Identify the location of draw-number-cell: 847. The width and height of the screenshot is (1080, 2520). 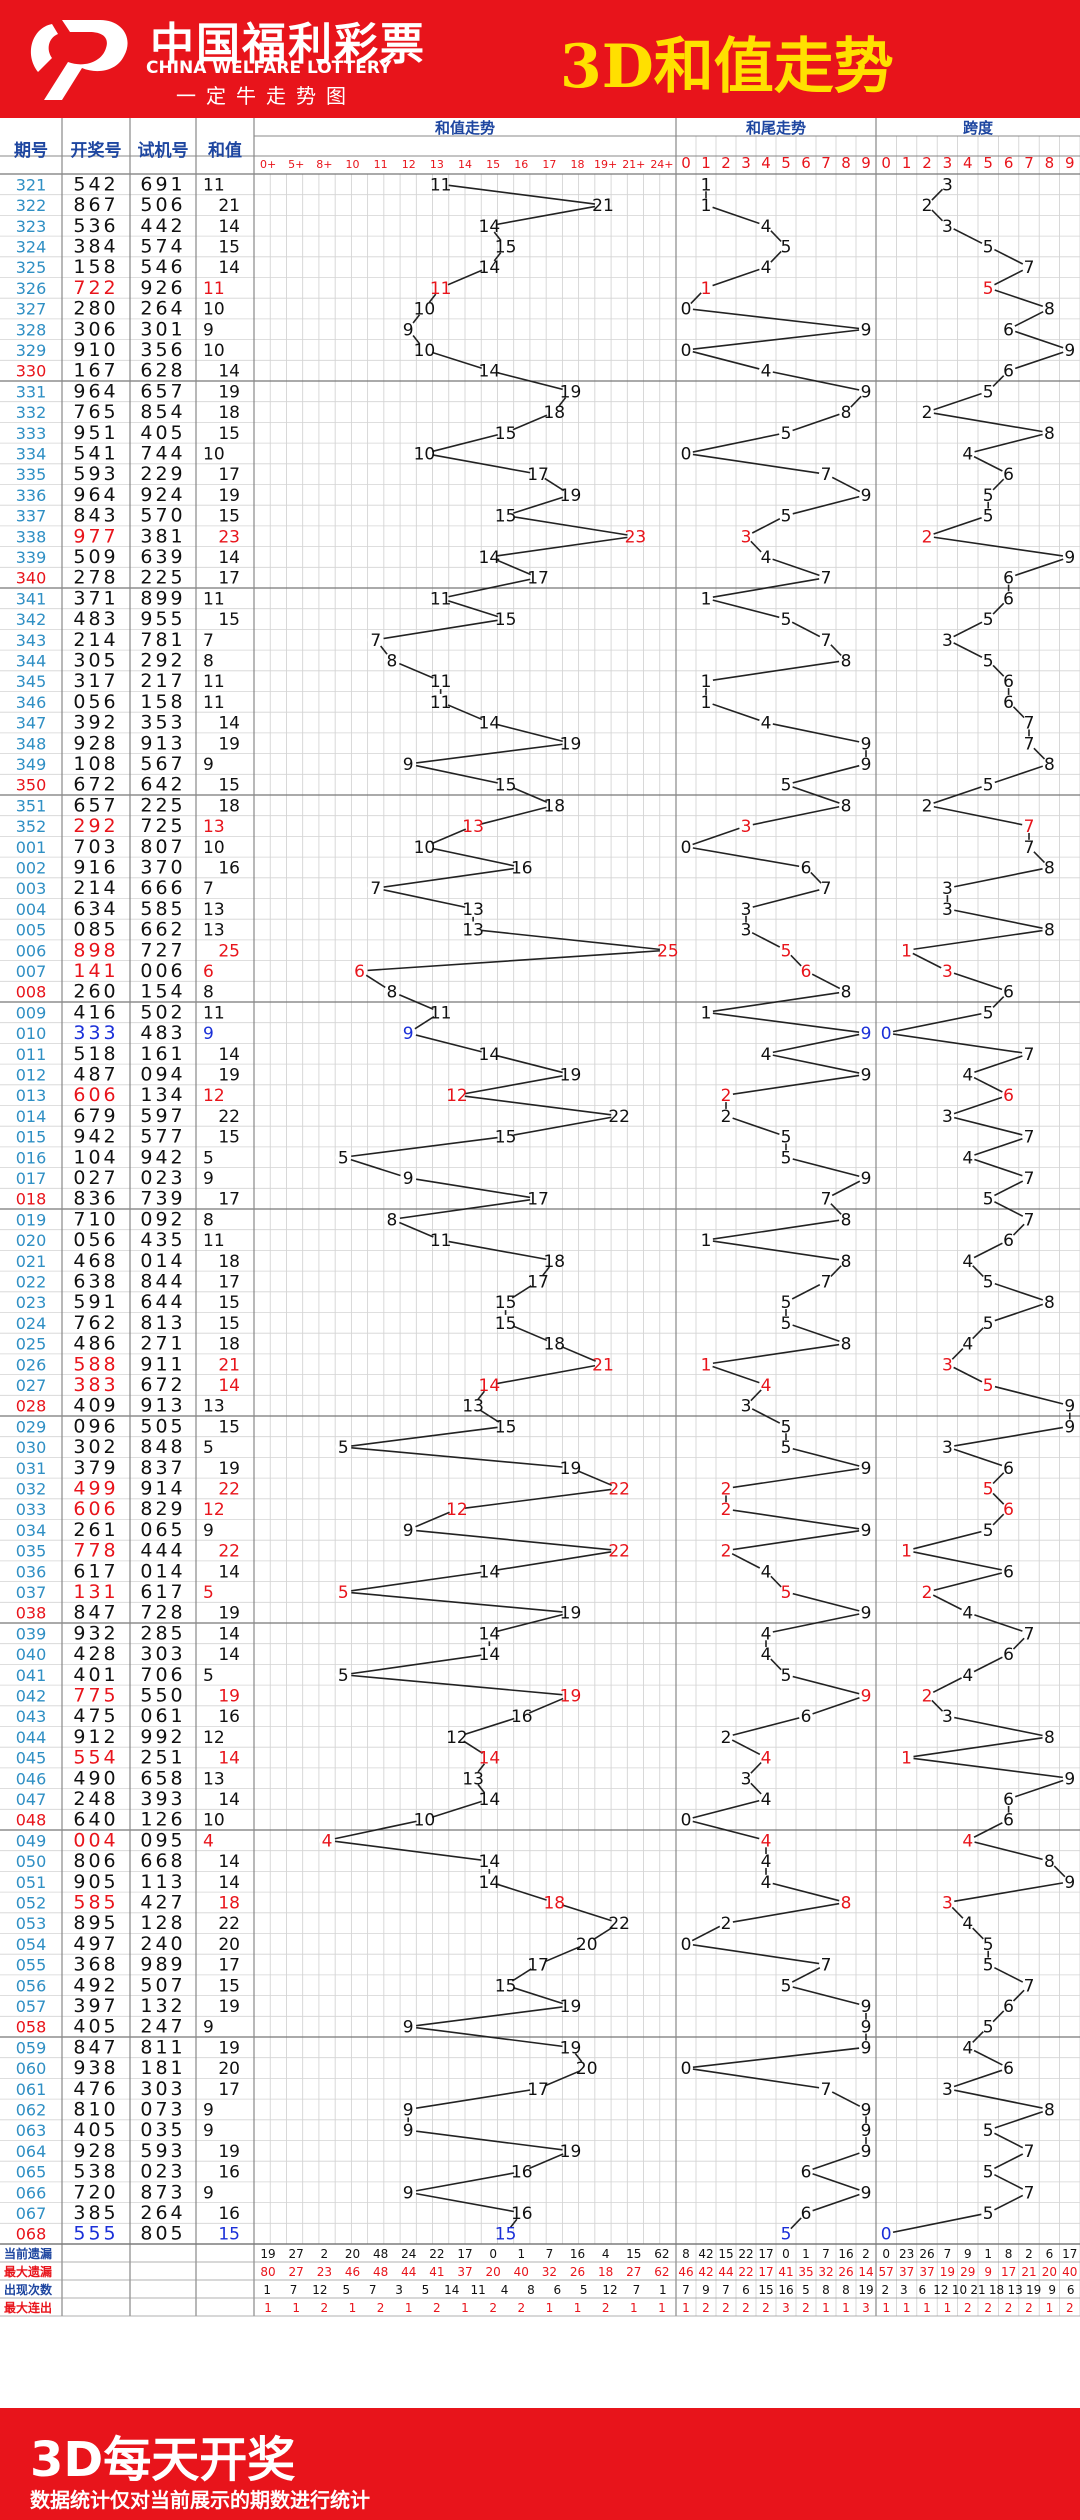
(95, 1613).